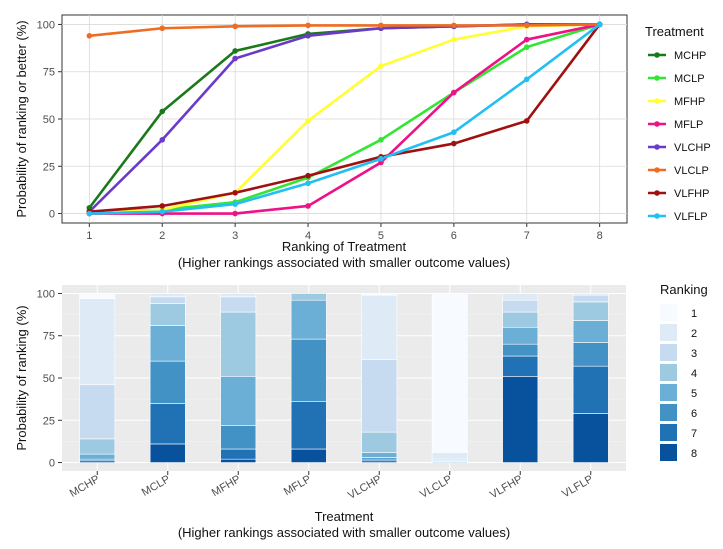 Image resolution: width=723 pixels, height=549 pixels. Describe the element at coordinates (678, 382) in the screenshot. I see `bar-chart-legend-items: 1 2 3 4 5 6 7 8` at that location.